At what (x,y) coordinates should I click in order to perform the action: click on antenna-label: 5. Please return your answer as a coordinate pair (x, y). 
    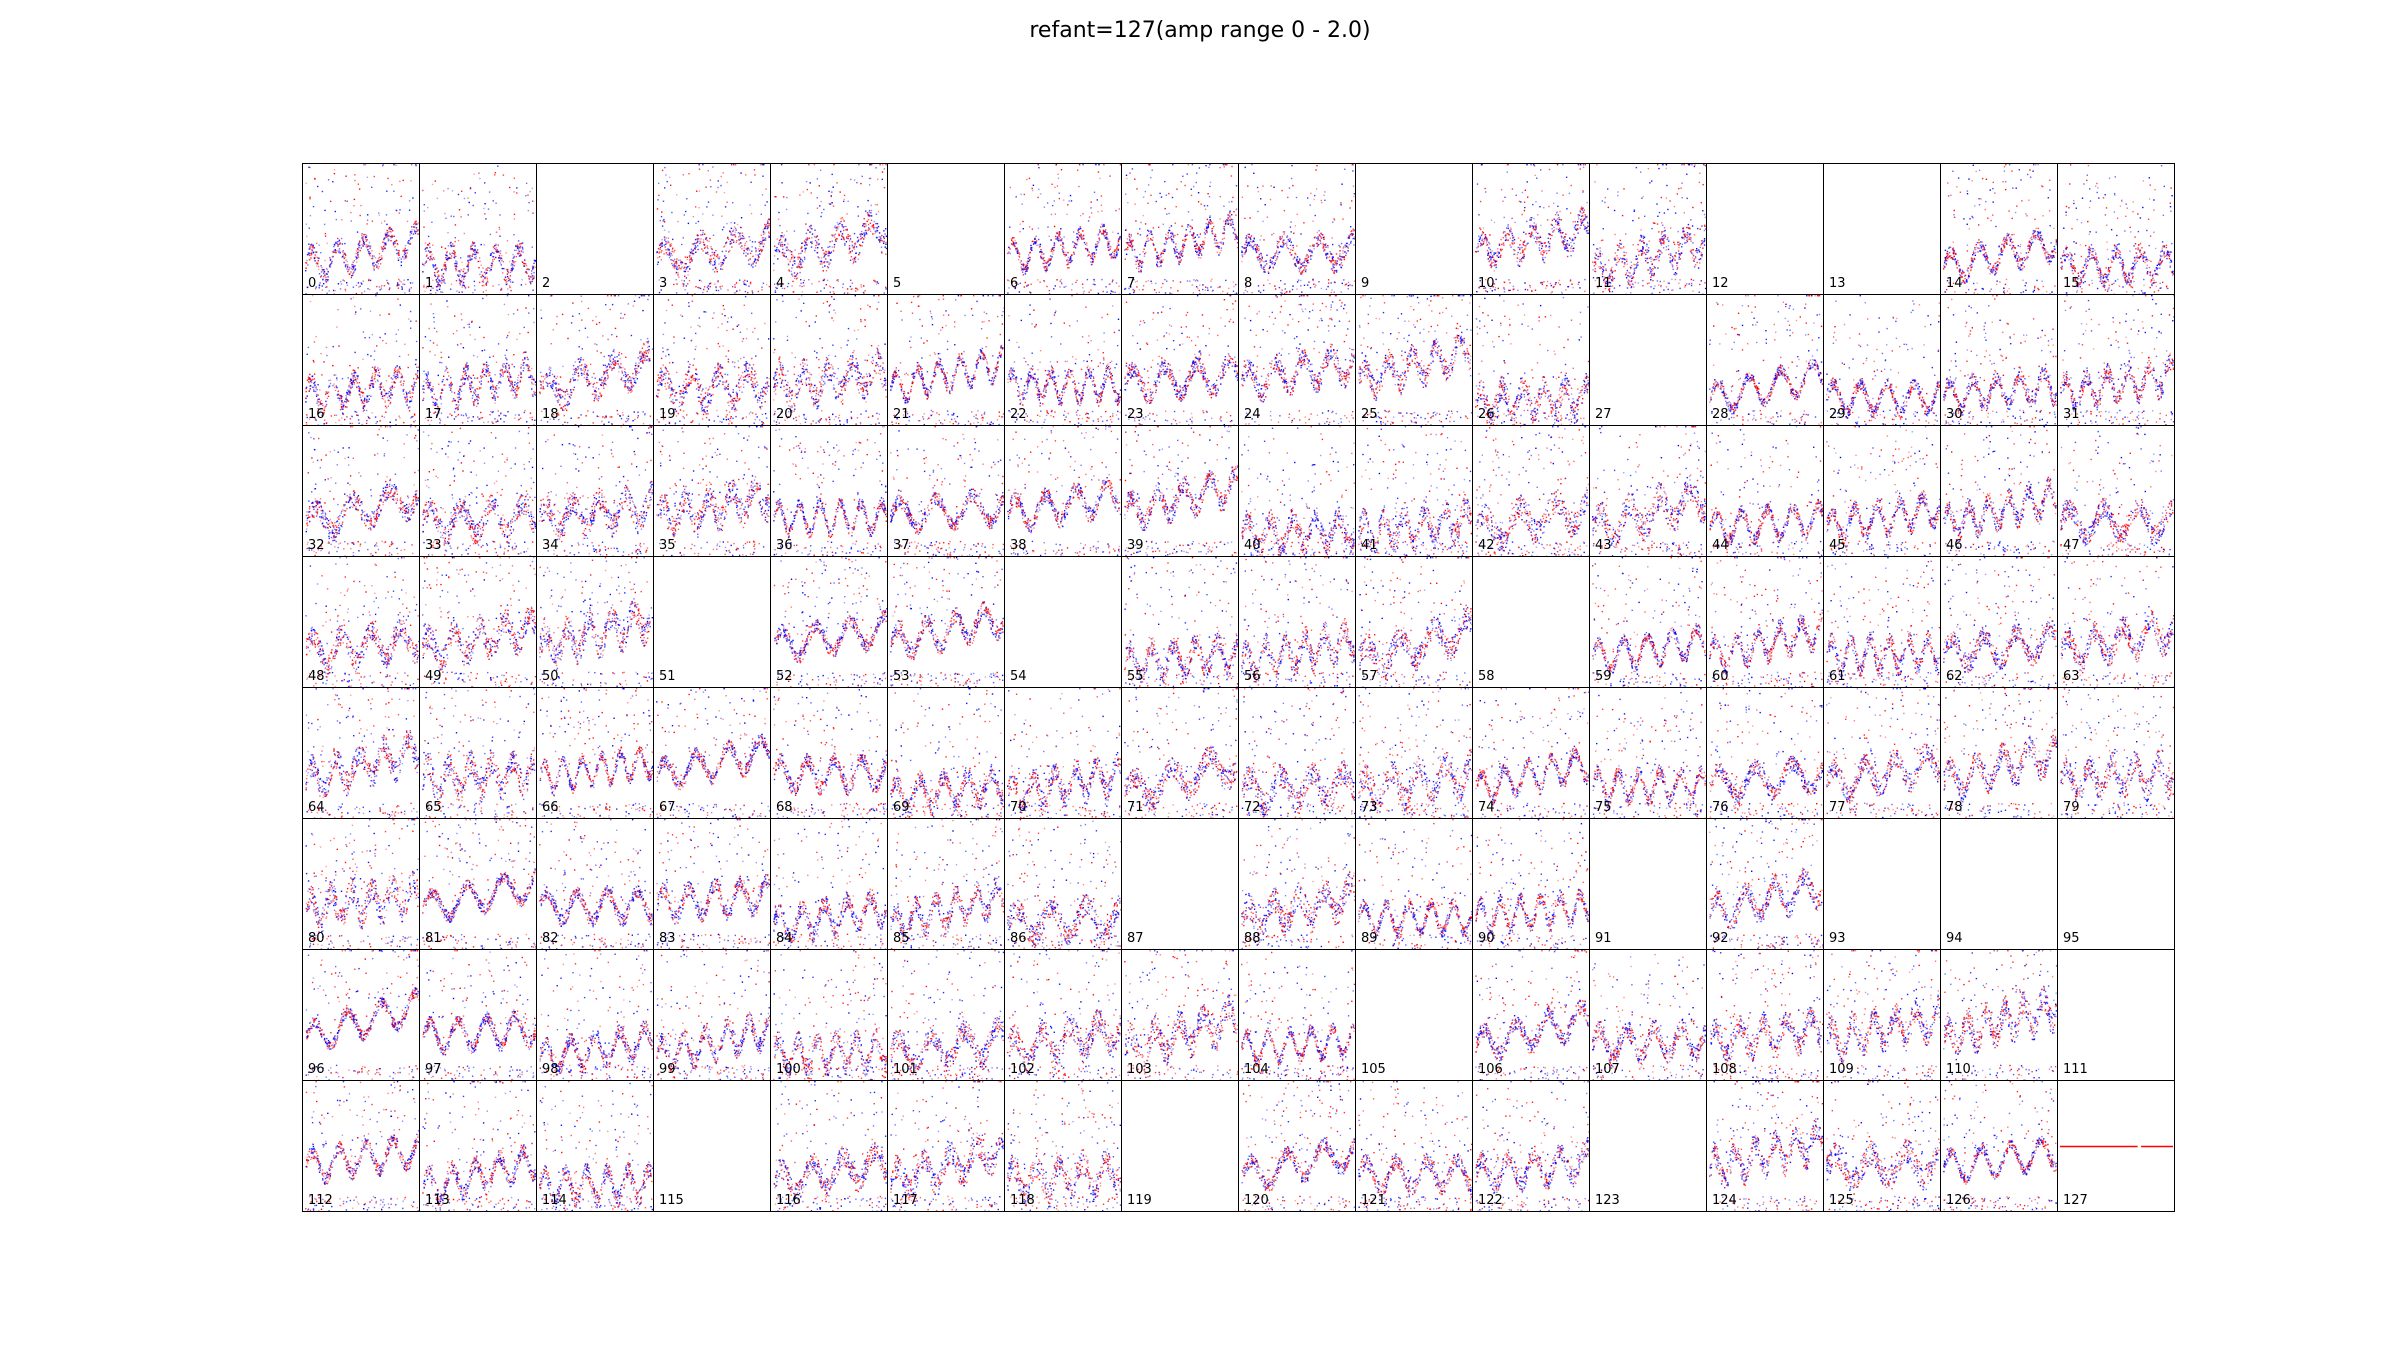
    Looking at the image, I should click on (897, 283).